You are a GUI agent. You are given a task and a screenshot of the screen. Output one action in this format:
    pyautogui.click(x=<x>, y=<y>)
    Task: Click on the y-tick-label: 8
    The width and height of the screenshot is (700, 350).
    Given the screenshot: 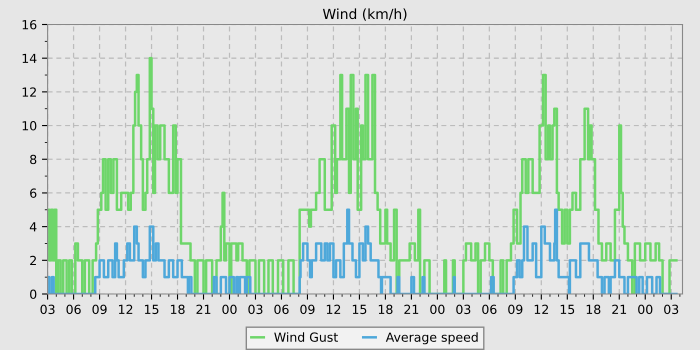 What is the action you would take?
    pyautogui.click(x=33, y=159)
    